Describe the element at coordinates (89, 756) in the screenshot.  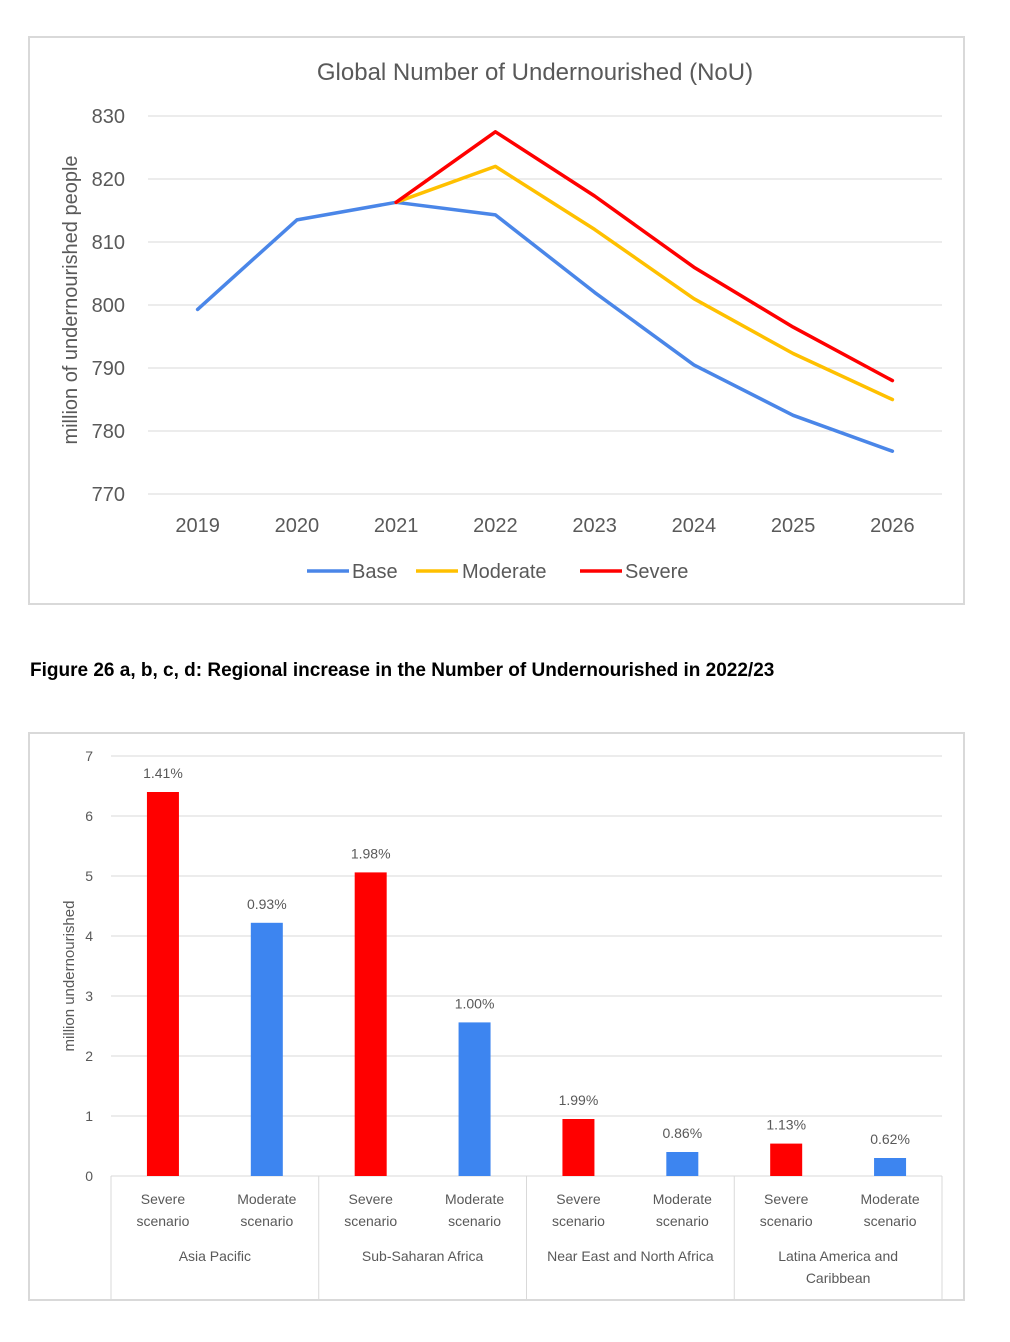
I see `y-tick-label: 7` at that location.